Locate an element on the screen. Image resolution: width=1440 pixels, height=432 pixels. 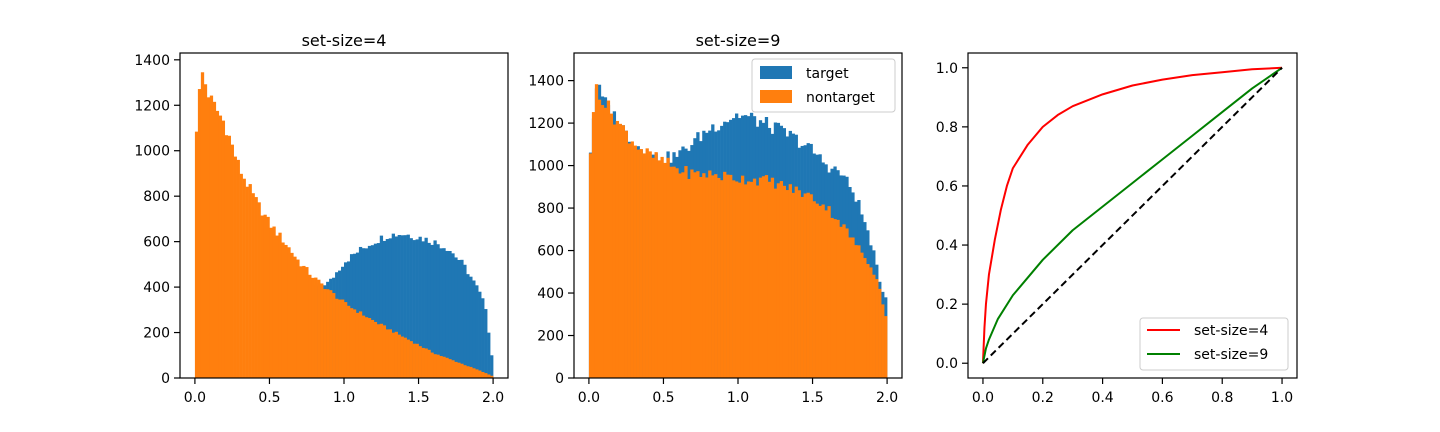
x-tick-label: 1.0 is located at coordinates (344, 398).